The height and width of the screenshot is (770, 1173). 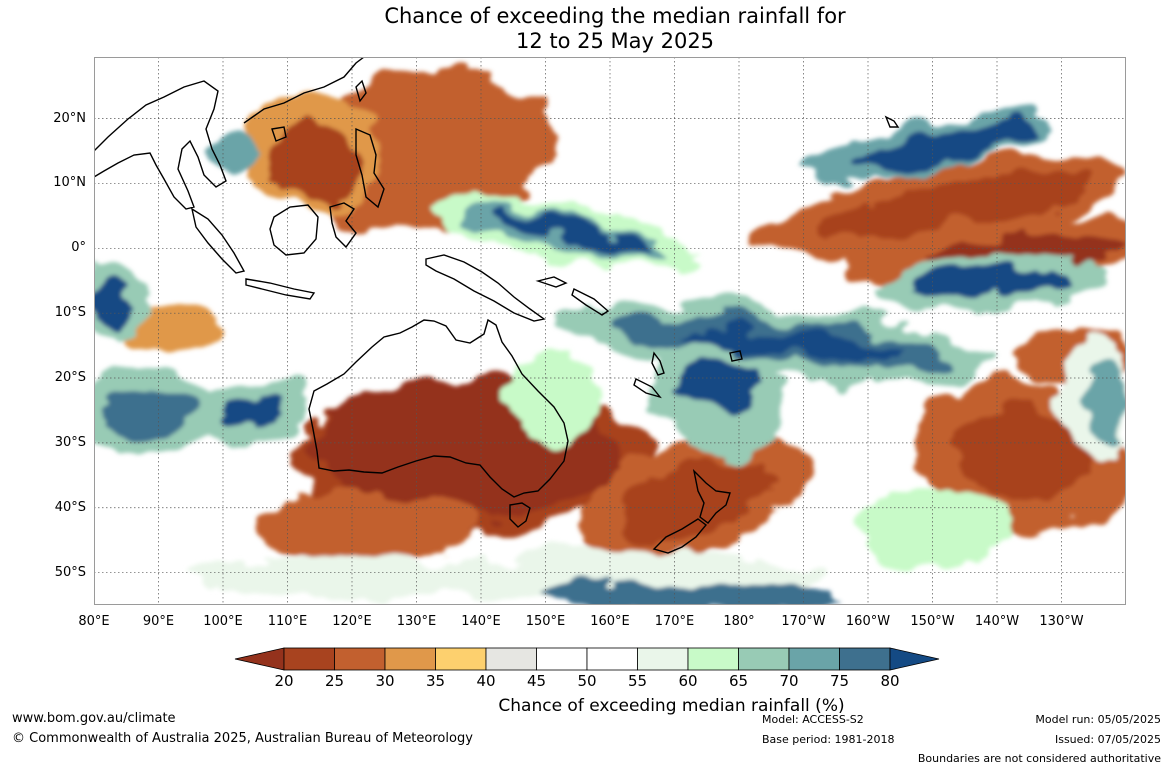 What do you see at coordinates (78, 248) in the screenshot?
I see `latitude-label: 0°` at bounding box center [78, 248].